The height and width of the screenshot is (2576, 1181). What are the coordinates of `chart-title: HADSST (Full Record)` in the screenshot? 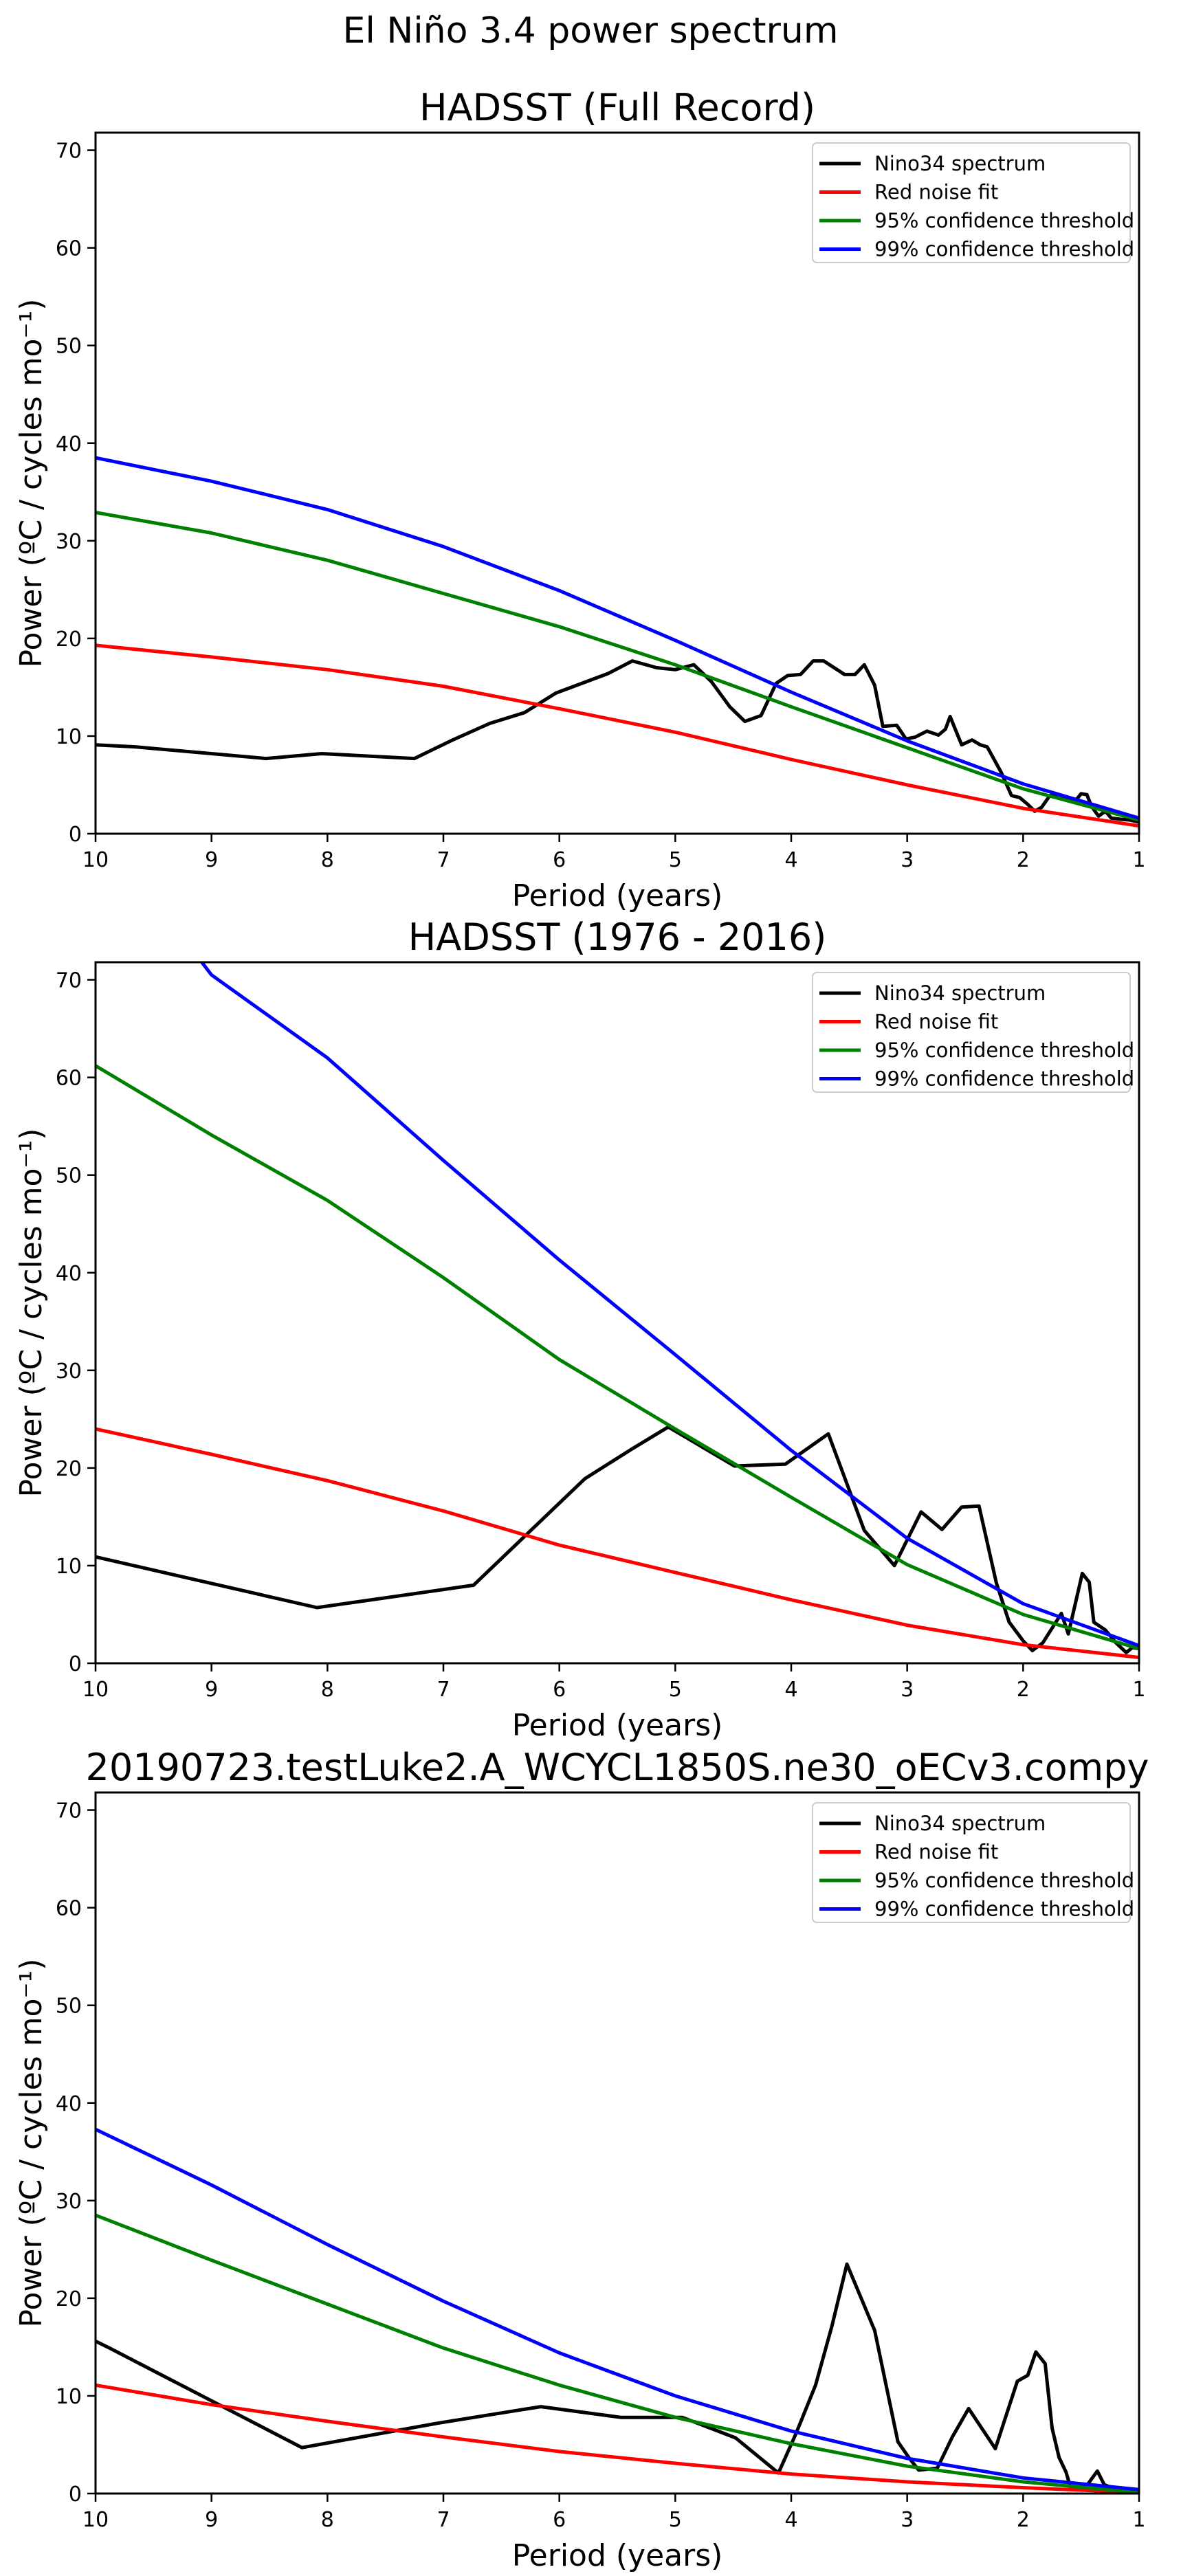 It's located at (617, 107).